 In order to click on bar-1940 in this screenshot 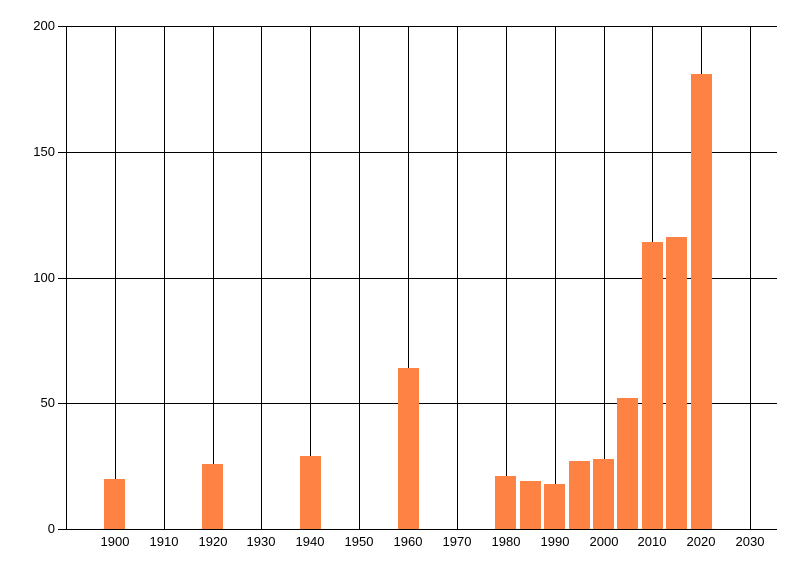, I will do `click(310, 492)`.